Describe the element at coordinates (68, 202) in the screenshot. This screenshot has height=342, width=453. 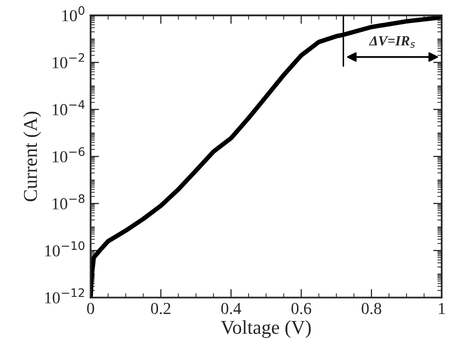
I see `y-tick-label: 10$^{−8}$` at that location.